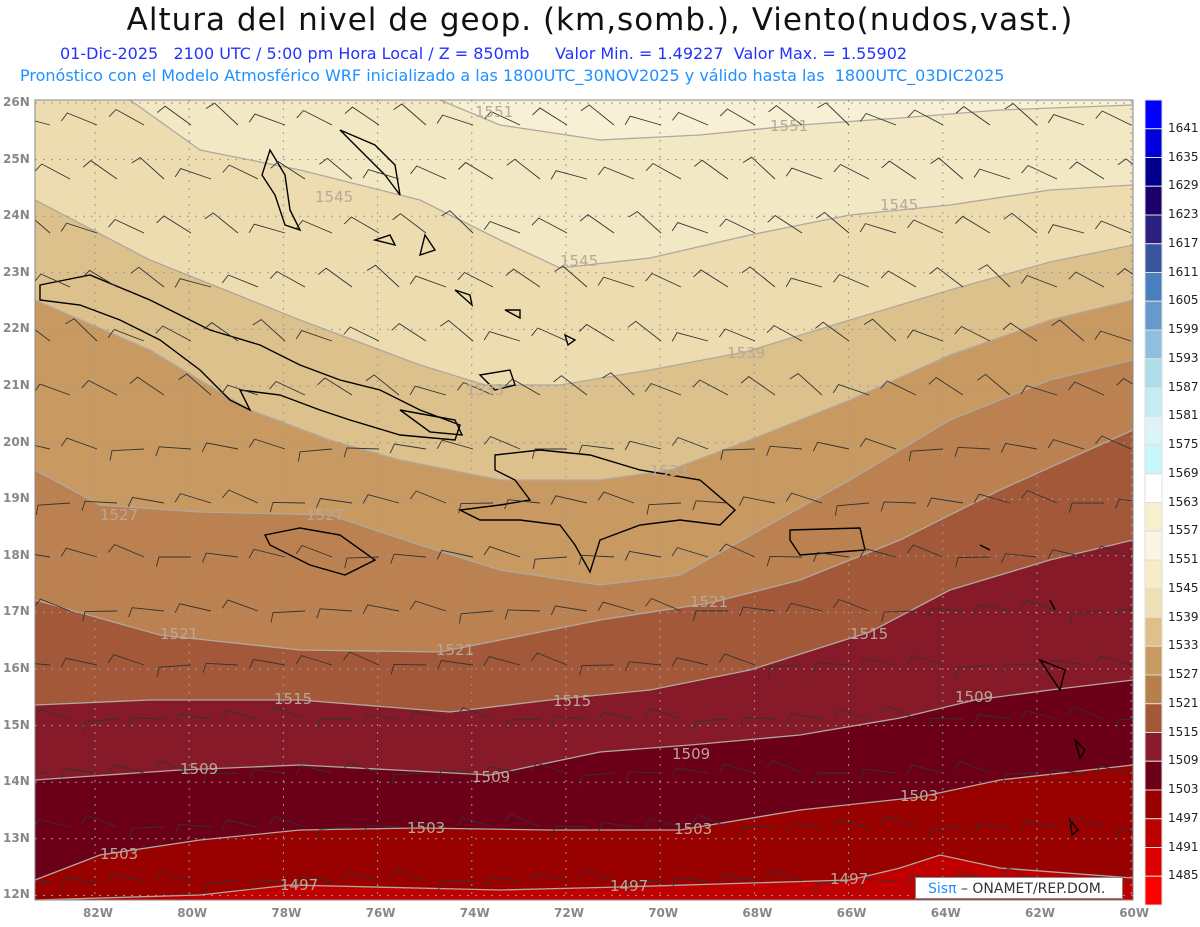 This screenshot has height=927, width=1200. What do you see at coordinates (474, 913) in the screenshot?
I see `lon-tick-label: 74W` at bounding box center [474, 913].